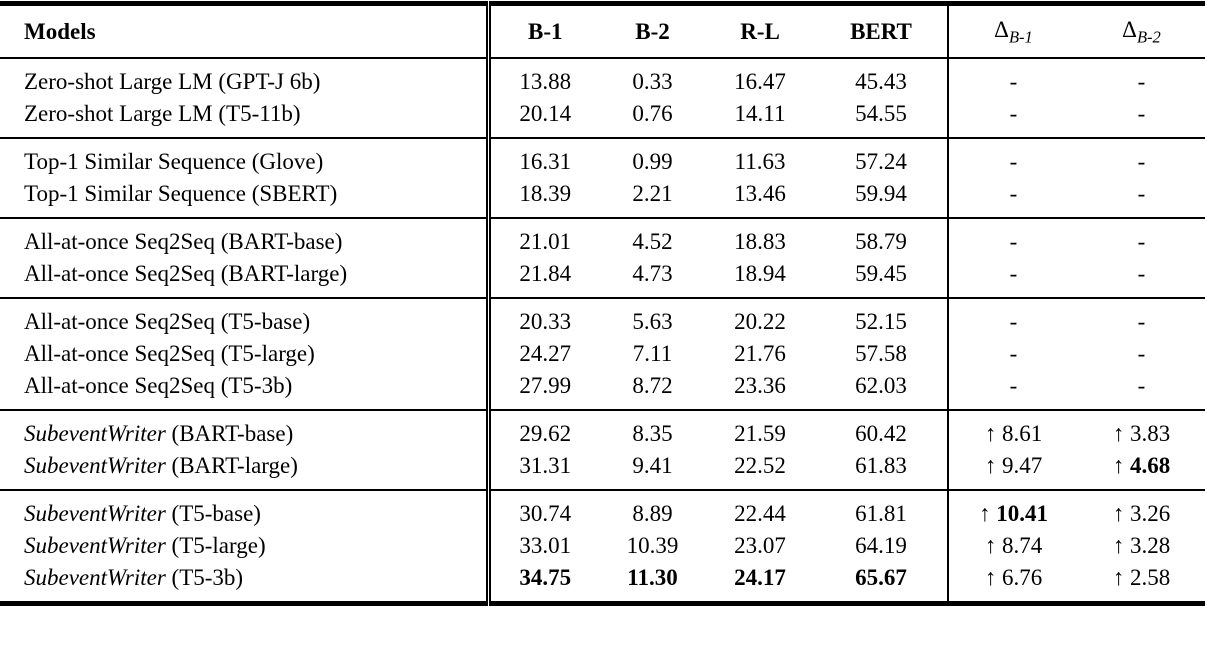 Image resolution: width=1207 pixels, height=665 pixels. I want to click on column-header-b1: B-1, so click(542, 30).